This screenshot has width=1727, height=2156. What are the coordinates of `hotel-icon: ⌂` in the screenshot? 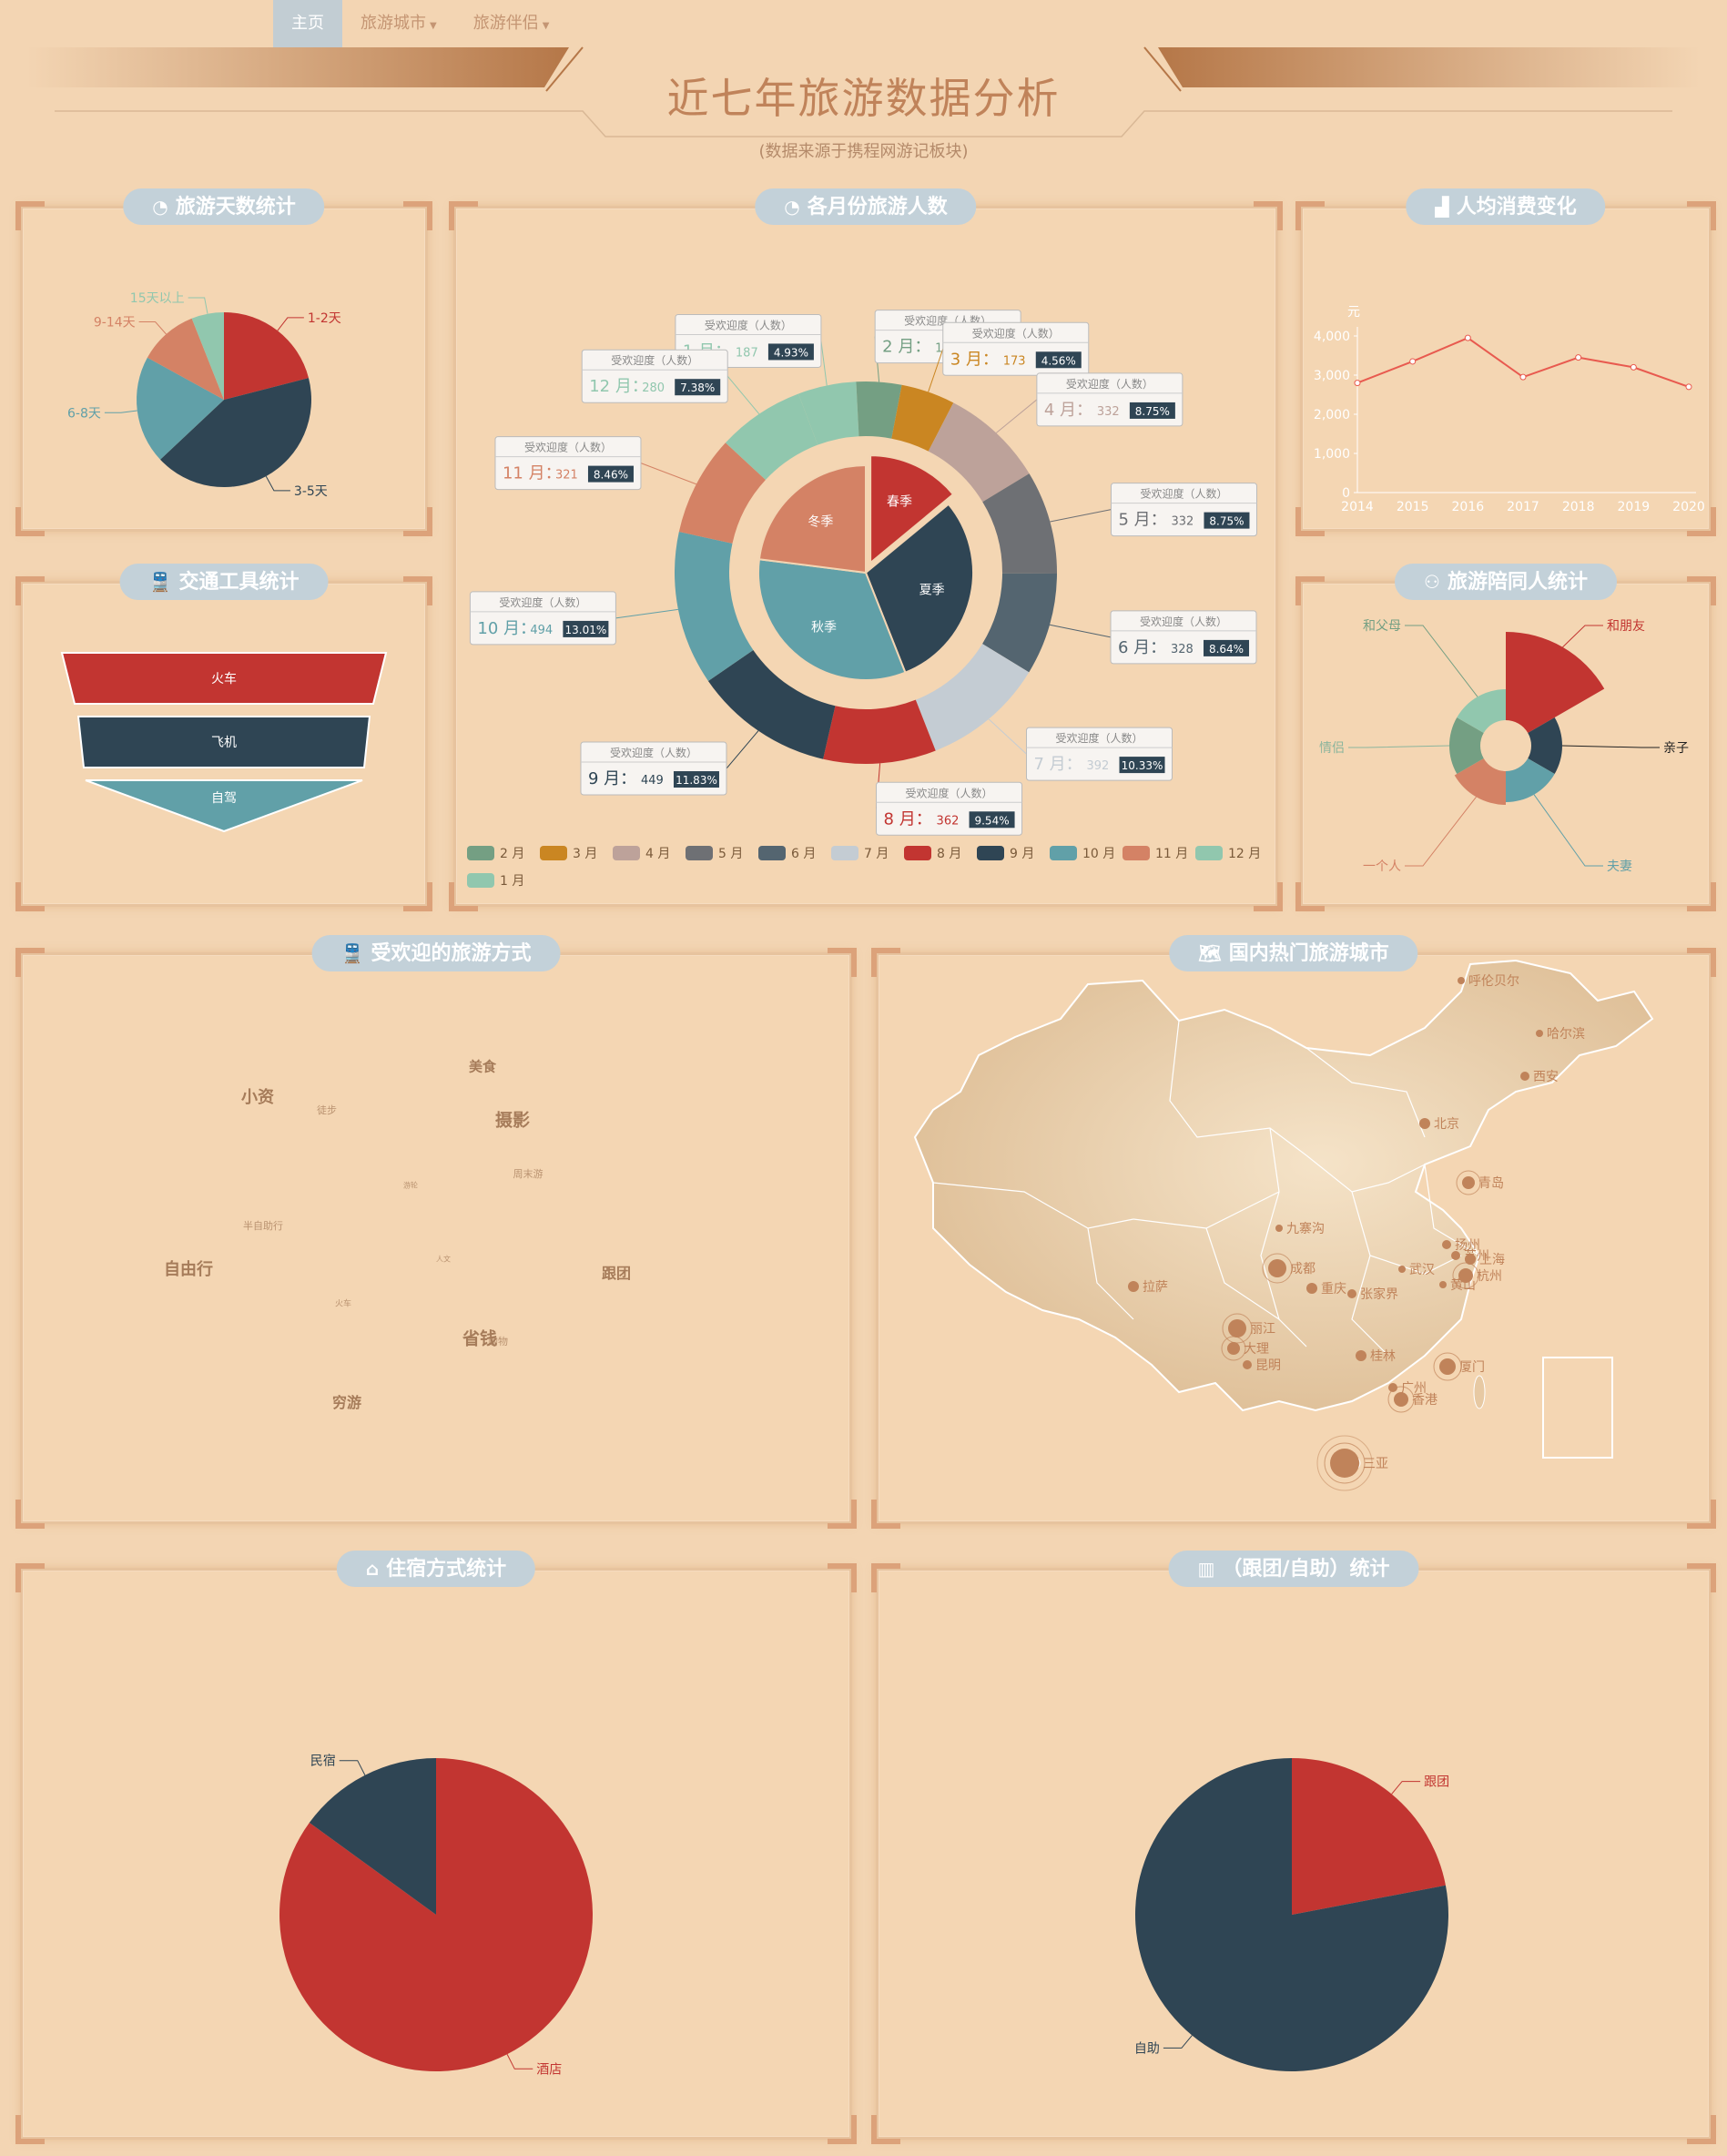 It's located at (372, 1569).